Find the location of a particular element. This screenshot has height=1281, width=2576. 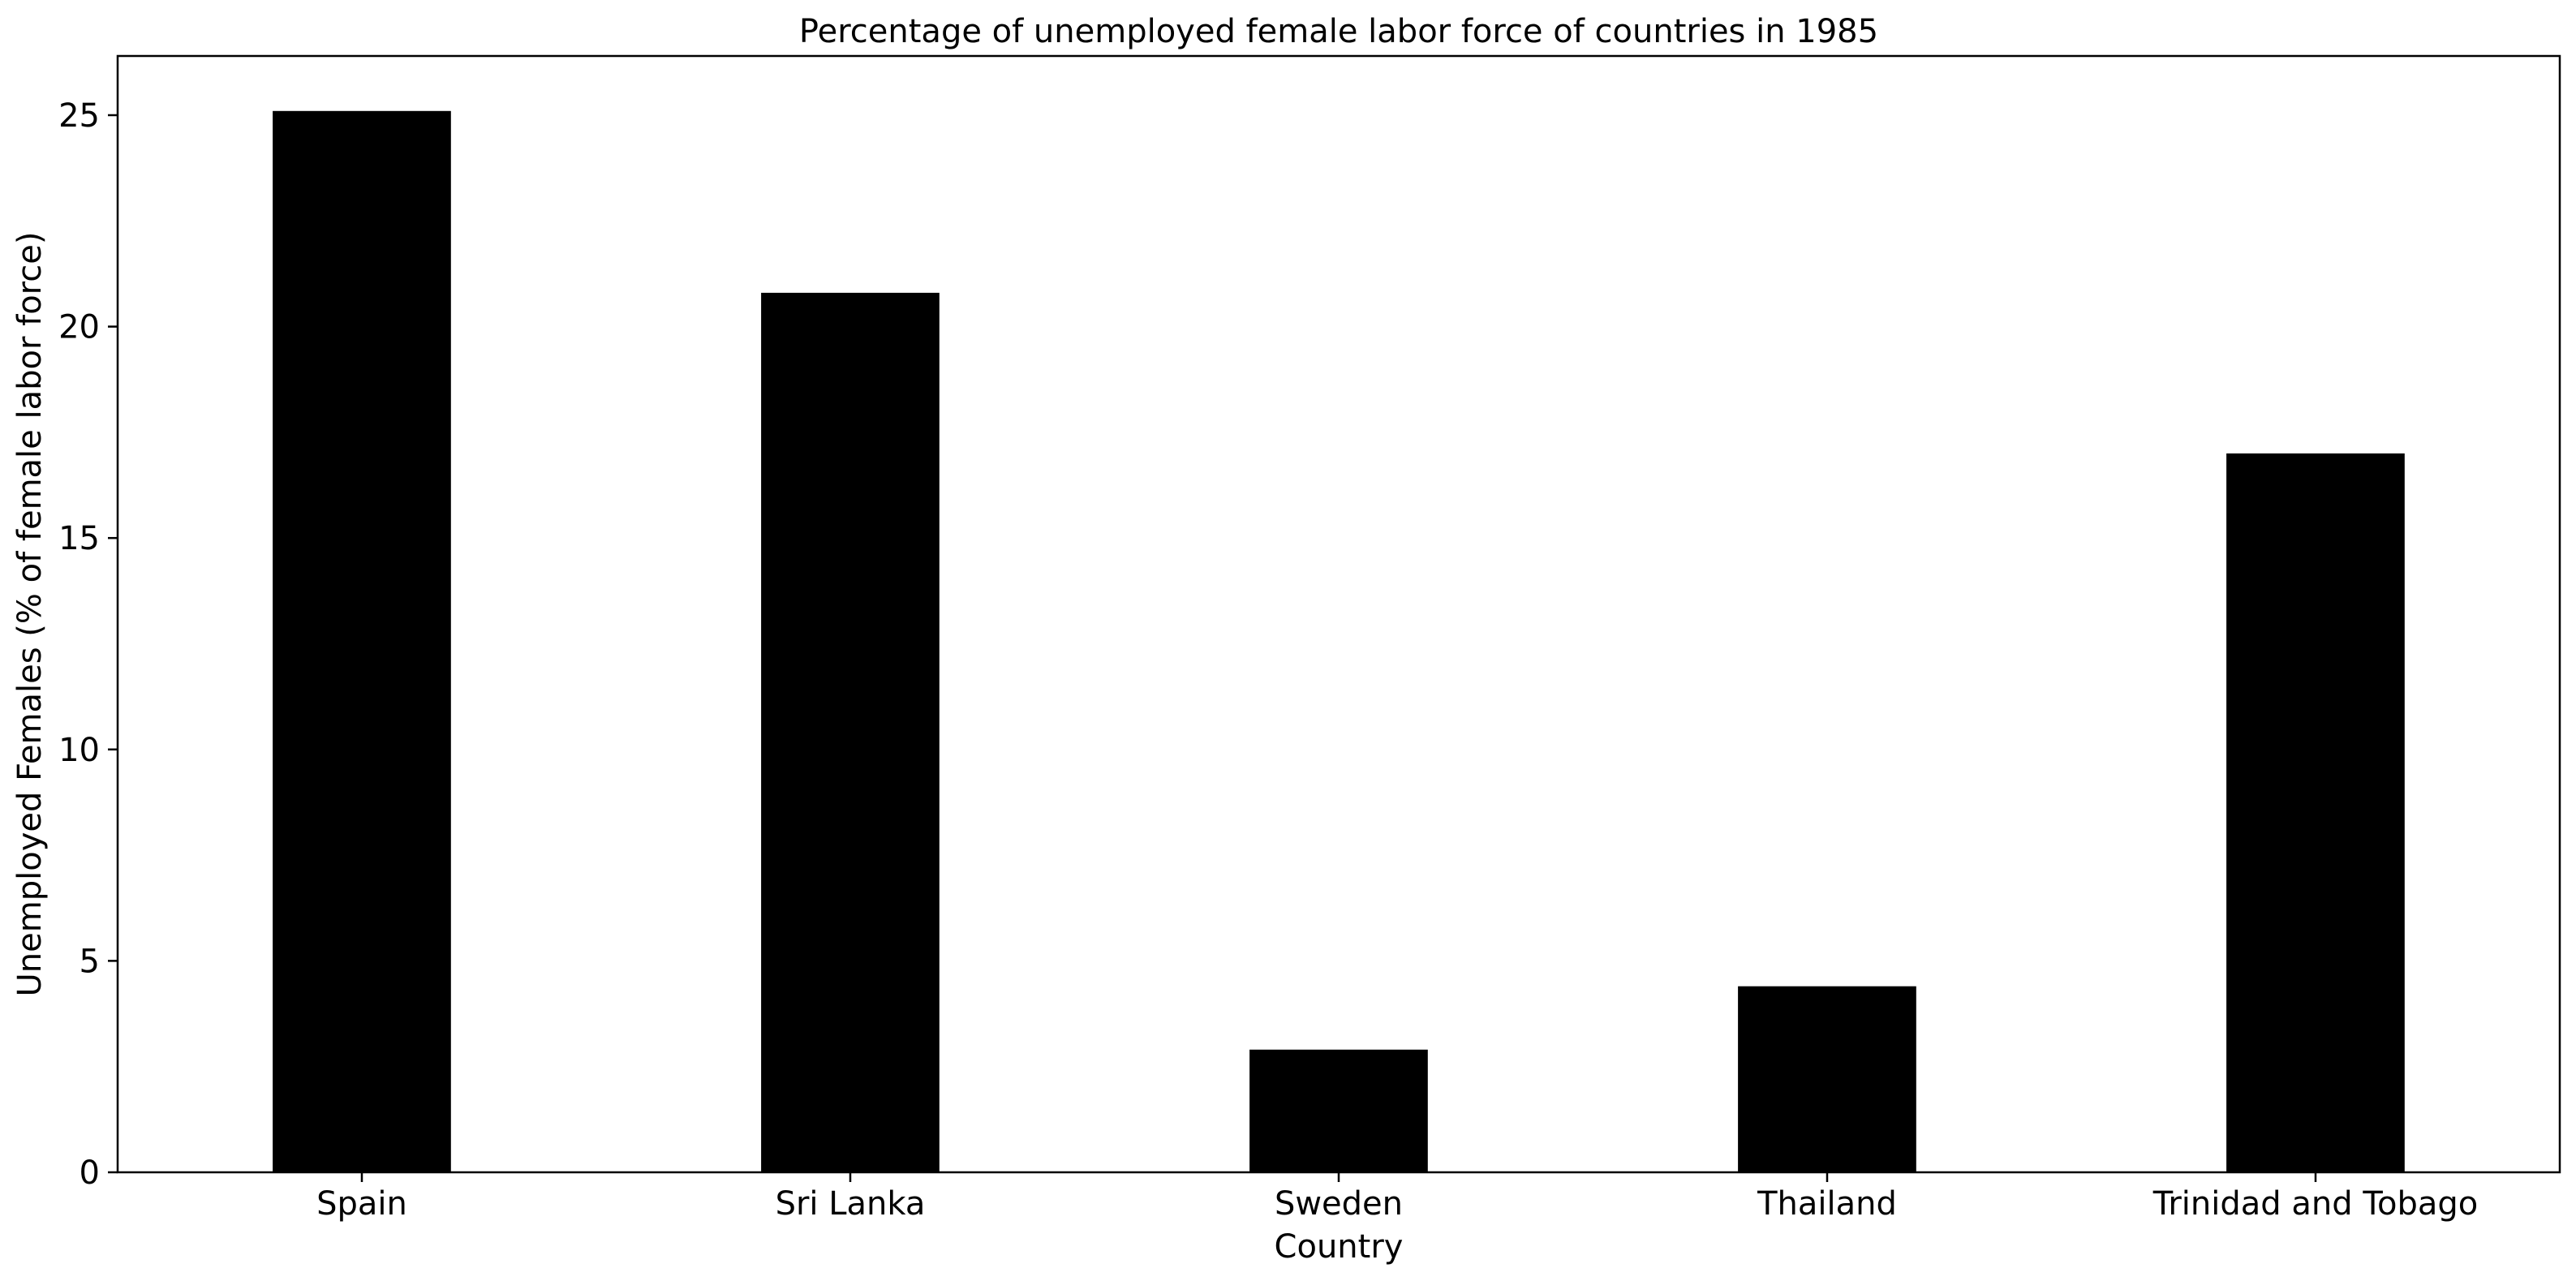

y-tick-label: 20 is located at coordinates (79, 327).